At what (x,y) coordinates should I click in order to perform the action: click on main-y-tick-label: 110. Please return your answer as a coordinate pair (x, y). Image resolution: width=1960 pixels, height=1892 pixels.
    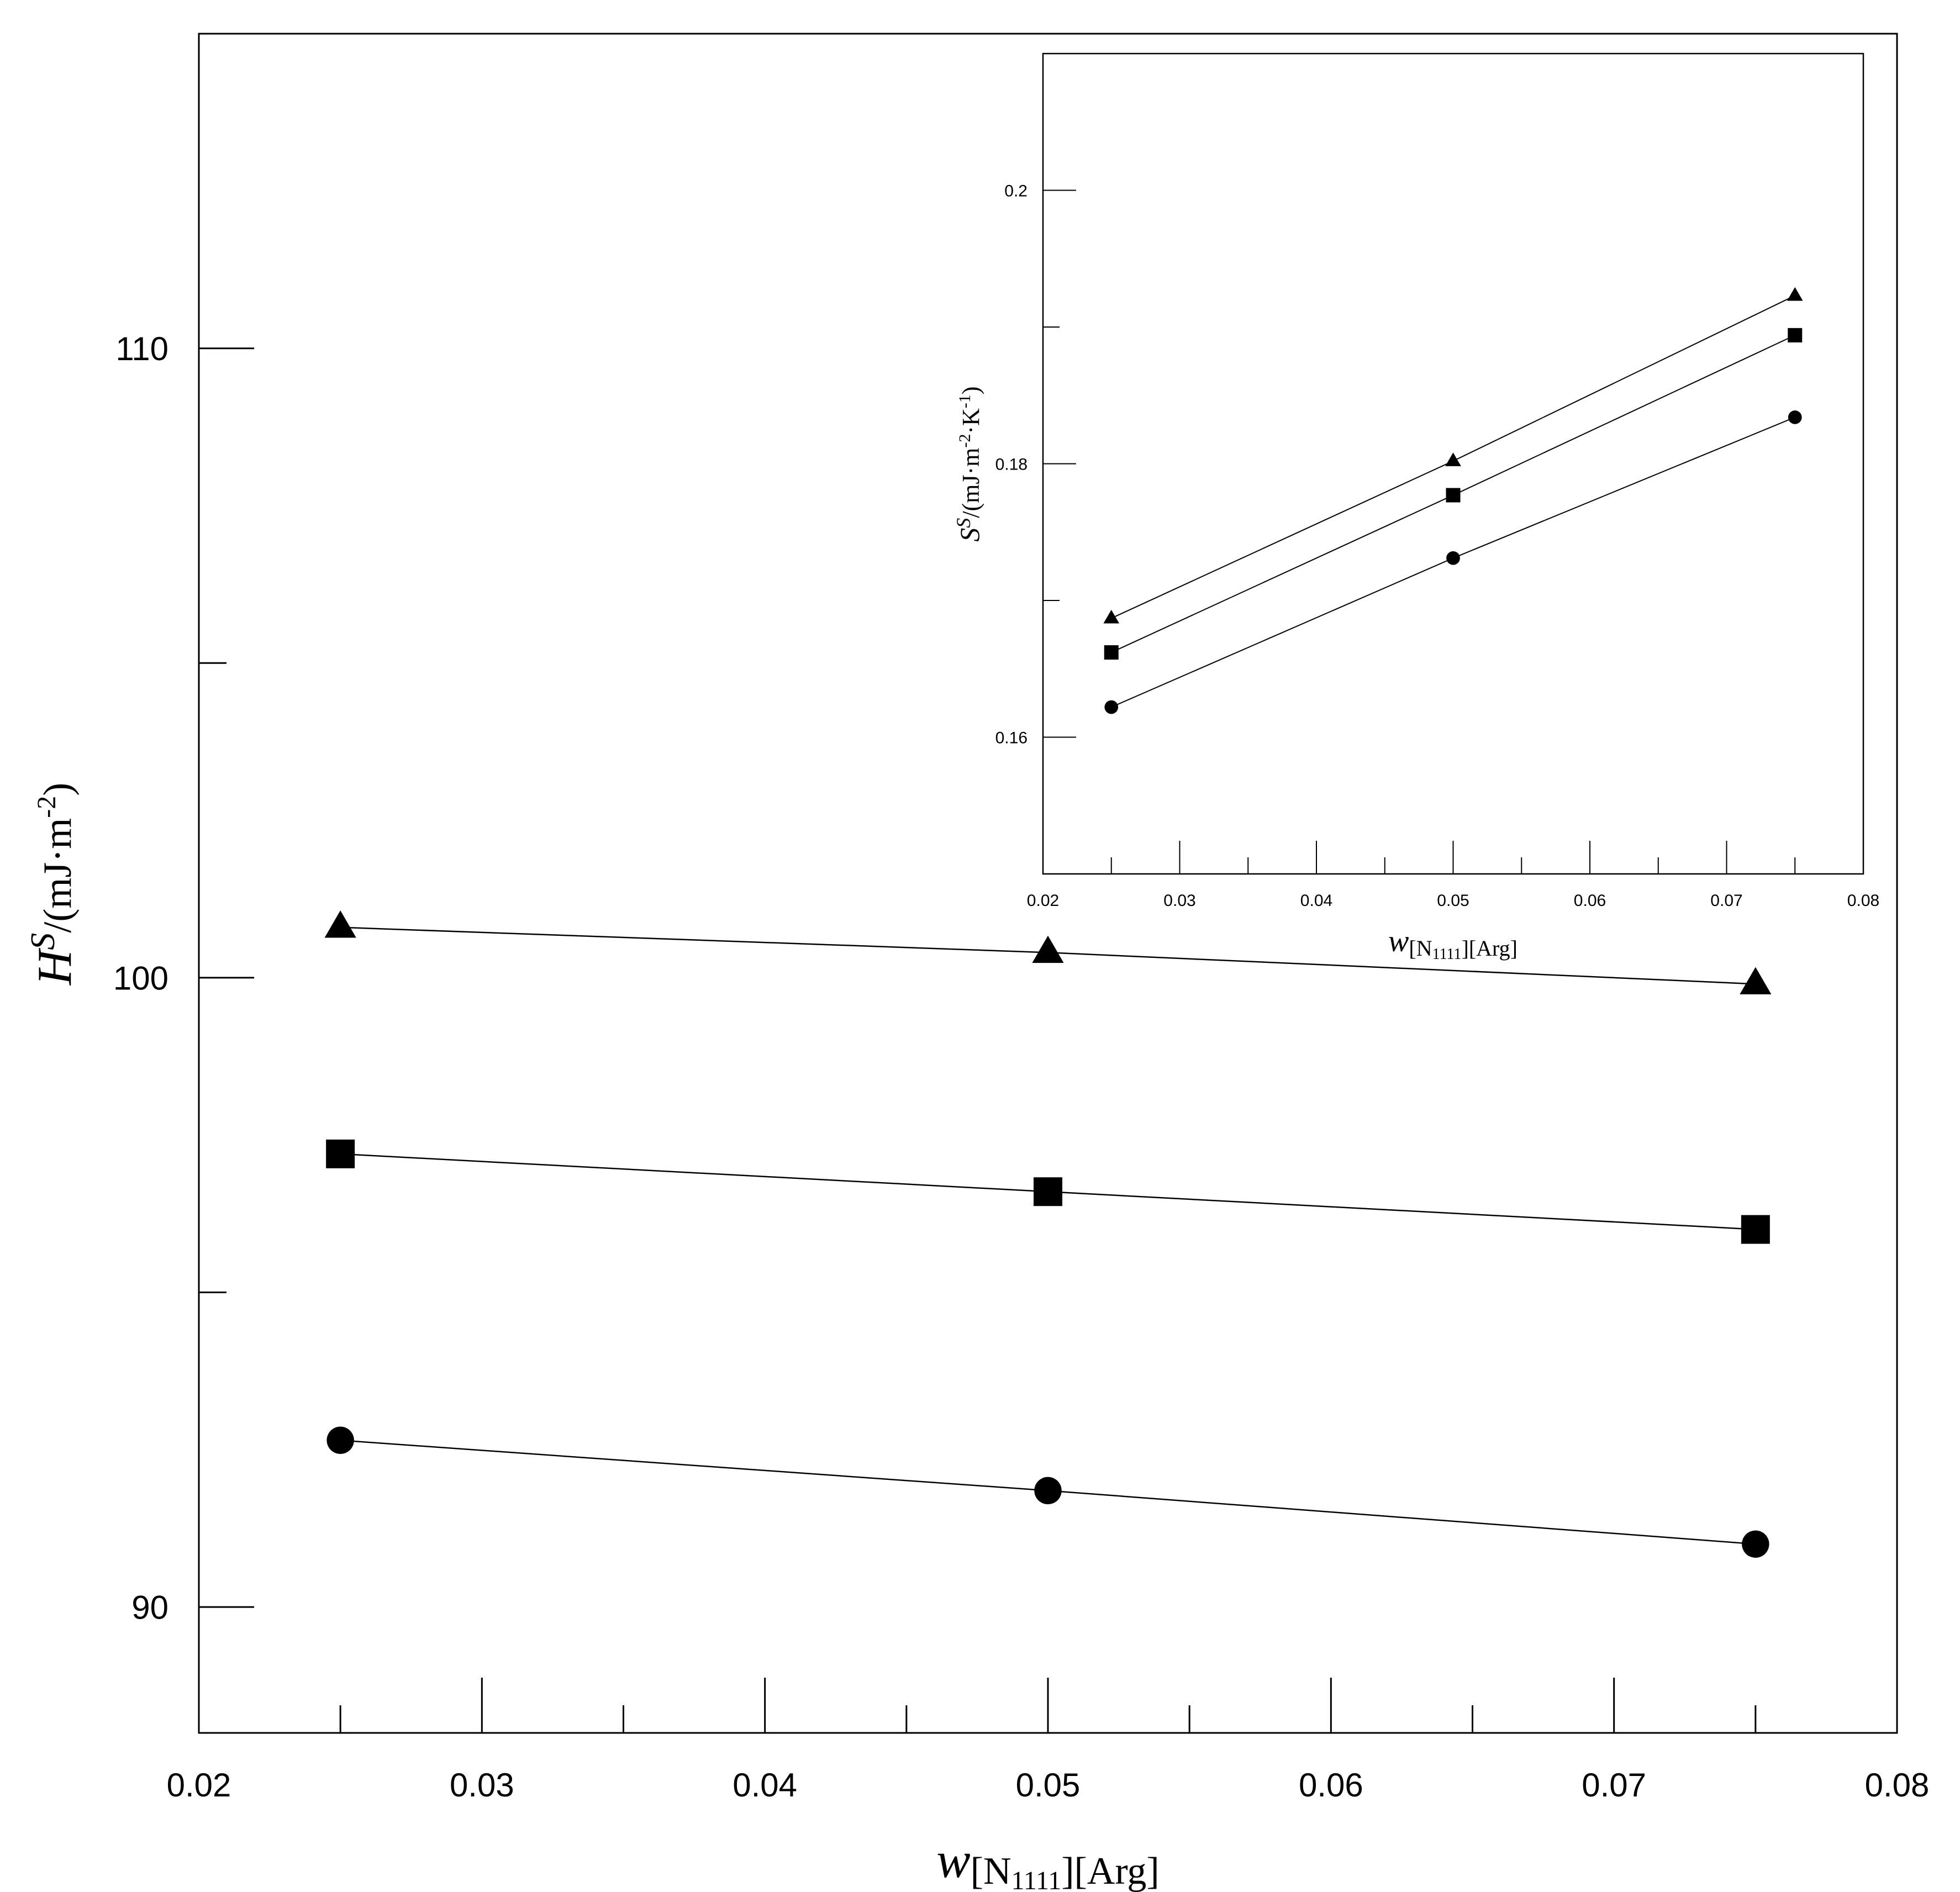
    Looking at the image, I should click on (141, 348).